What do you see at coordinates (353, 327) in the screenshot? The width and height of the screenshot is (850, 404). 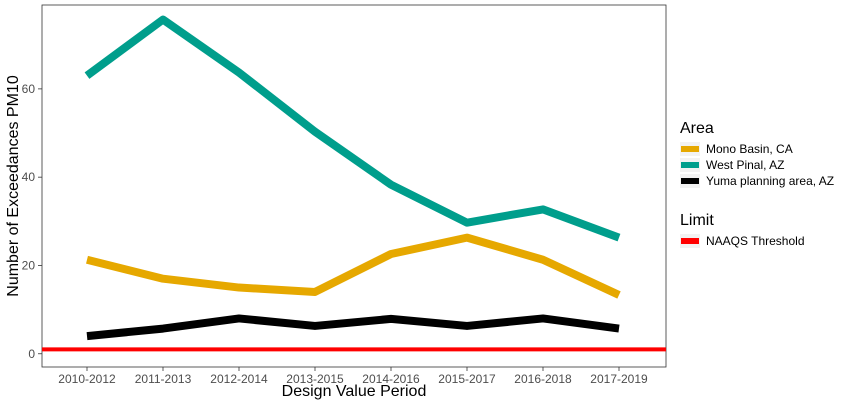 I see `series-line-yuma-planning-area-az` at bounding box center [353, 327].